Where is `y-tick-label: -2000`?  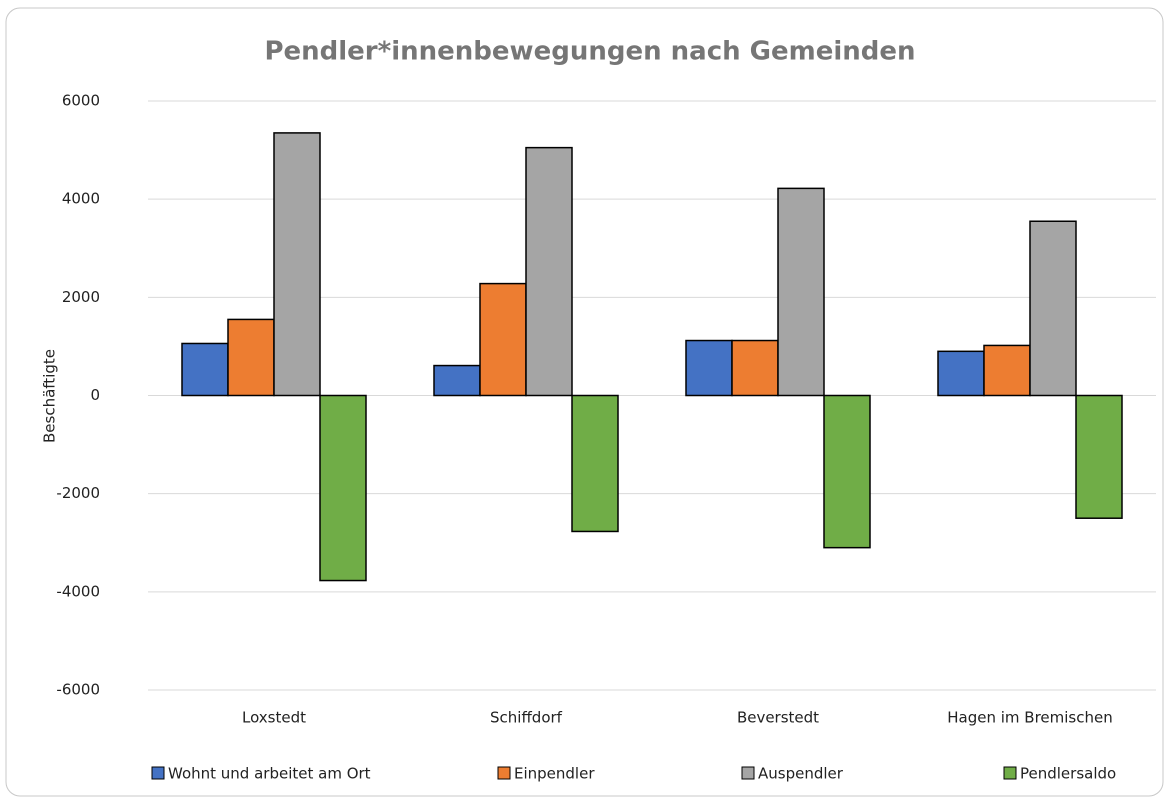 y-tick-label: -2000 is located at coordinates (78, 493).